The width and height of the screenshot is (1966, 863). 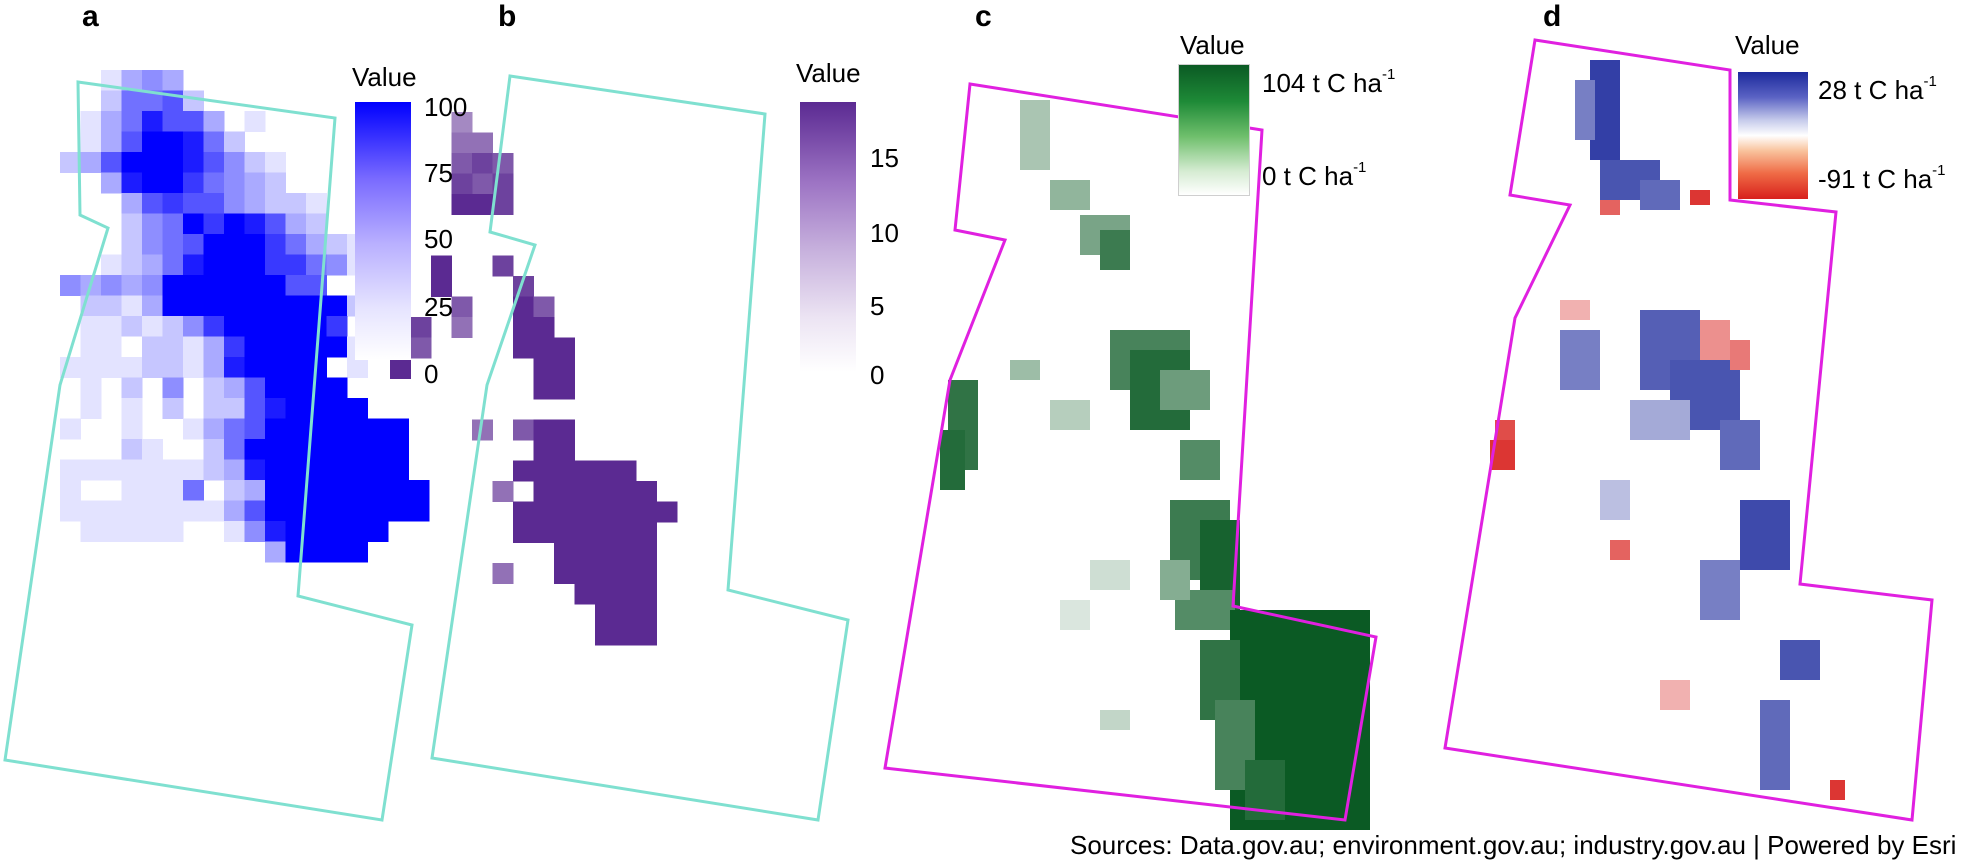 What do you see at coordinates (446, 107) in the screenshot?
I see `panel-a-tick-100: 100` at bounding box center [446, 107].